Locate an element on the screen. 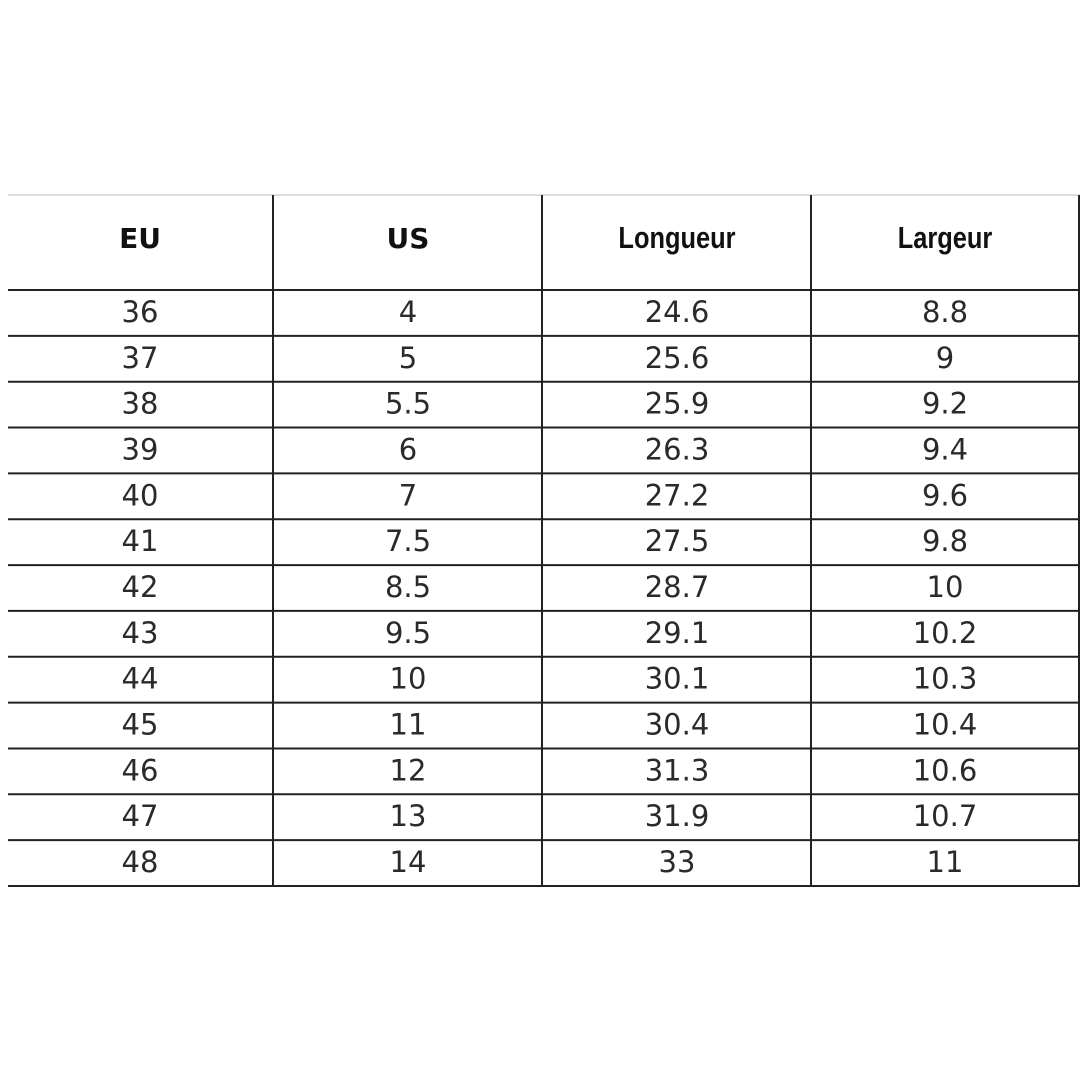 This screenshot has height=1080, width=1080. table-cell: 10.7 is located at coordinates (945, 816).